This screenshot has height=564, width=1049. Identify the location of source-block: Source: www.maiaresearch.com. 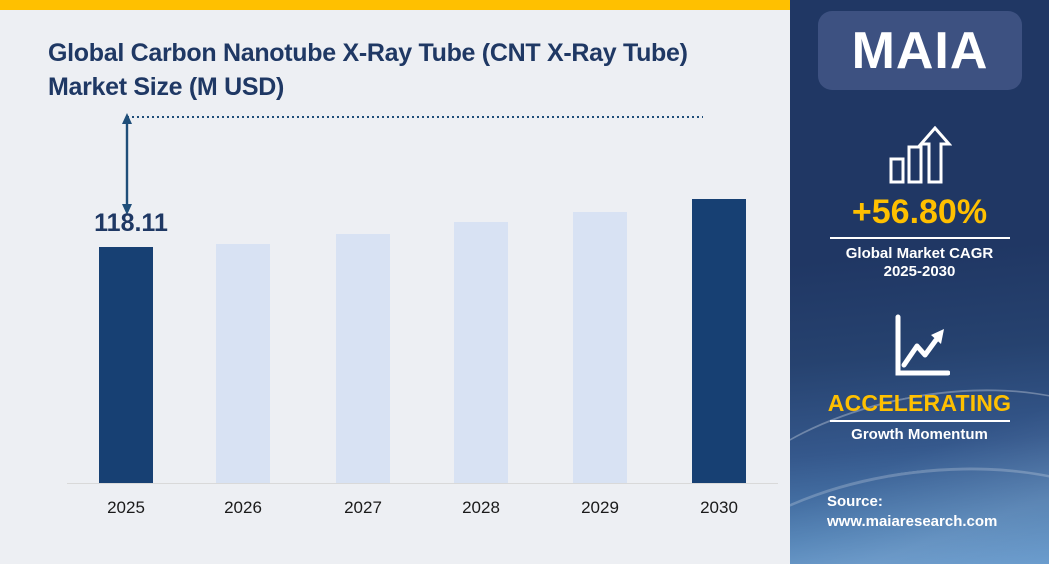
(912, 512).